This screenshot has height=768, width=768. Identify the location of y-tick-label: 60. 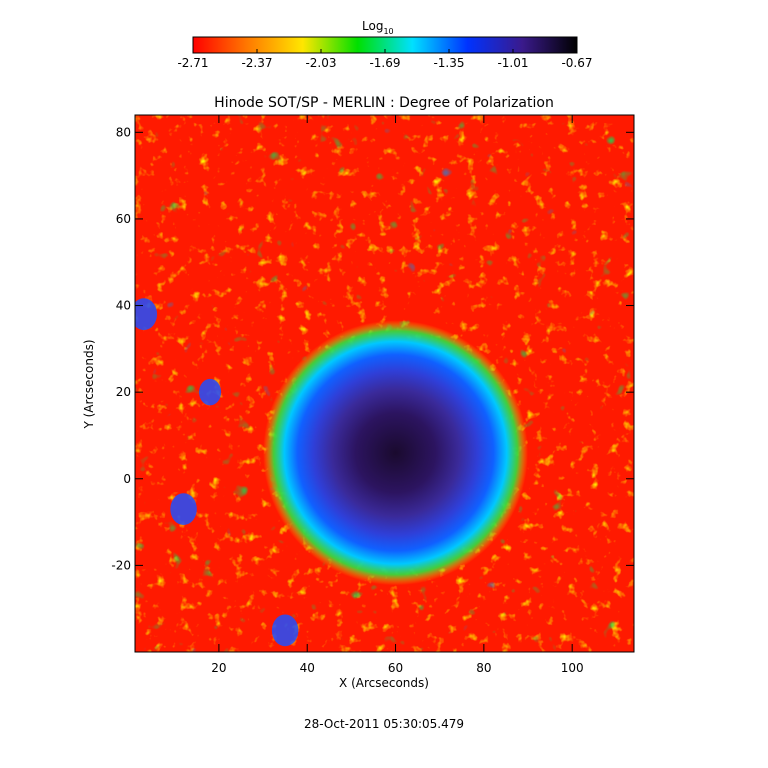
(123, 219).